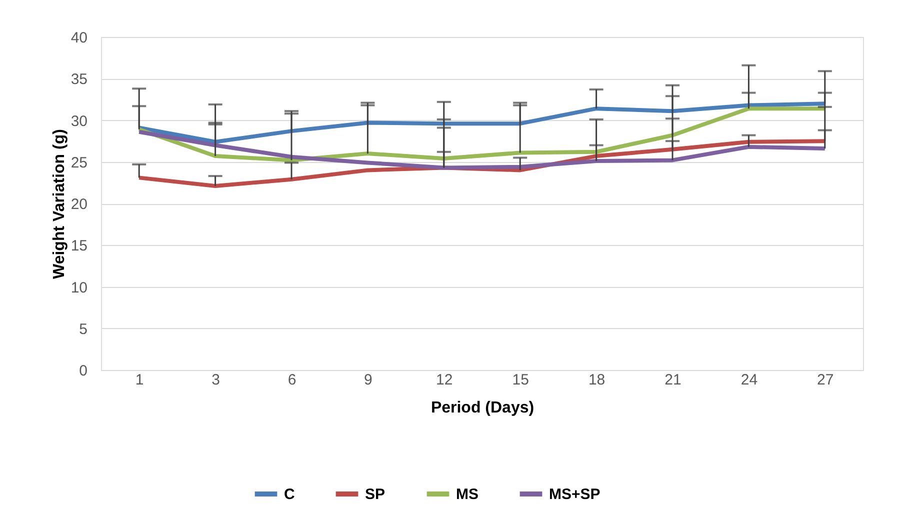 The height and width of the screenshot is (513, 903). I want to click on y-tick-label: 5, so click(83, 329).